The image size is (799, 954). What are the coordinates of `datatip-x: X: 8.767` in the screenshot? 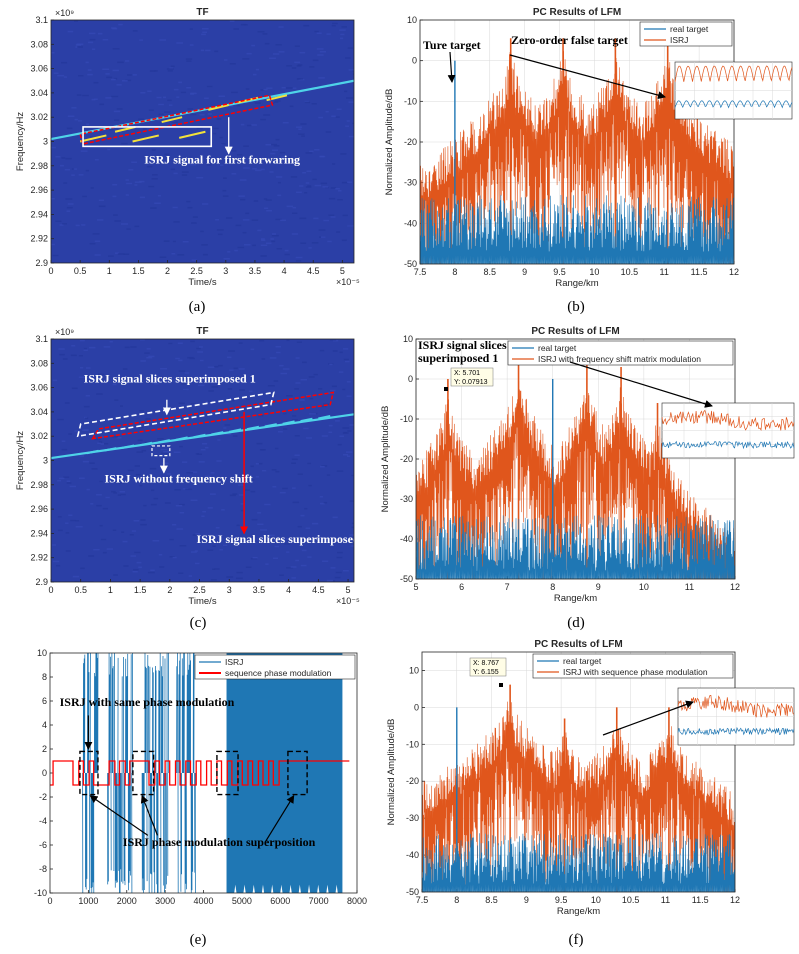 It's located at (486, 663).